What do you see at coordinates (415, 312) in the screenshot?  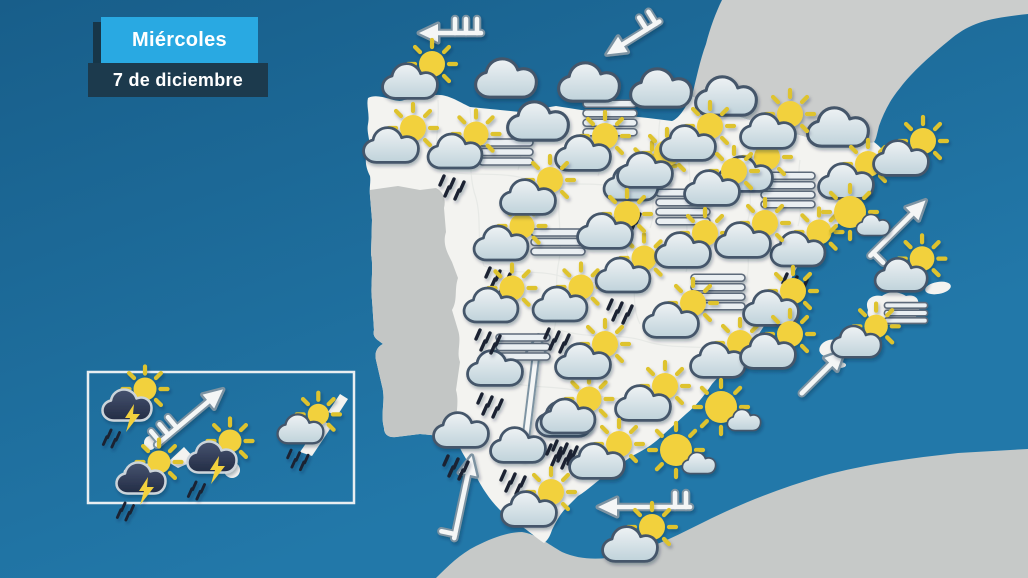 I see `portugal-landmass` at bounding box center [415, 312].